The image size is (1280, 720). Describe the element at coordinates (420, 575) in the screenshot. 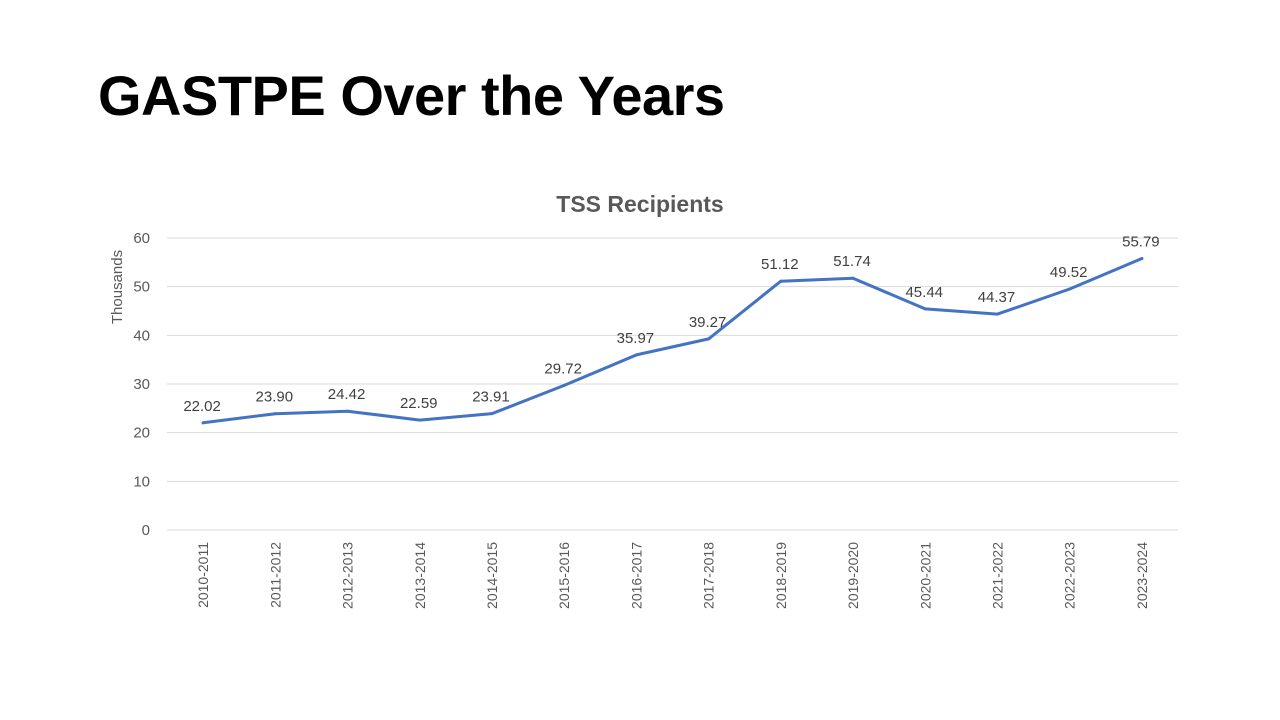

I see `x-tick-label: 2013-2014` at that location.